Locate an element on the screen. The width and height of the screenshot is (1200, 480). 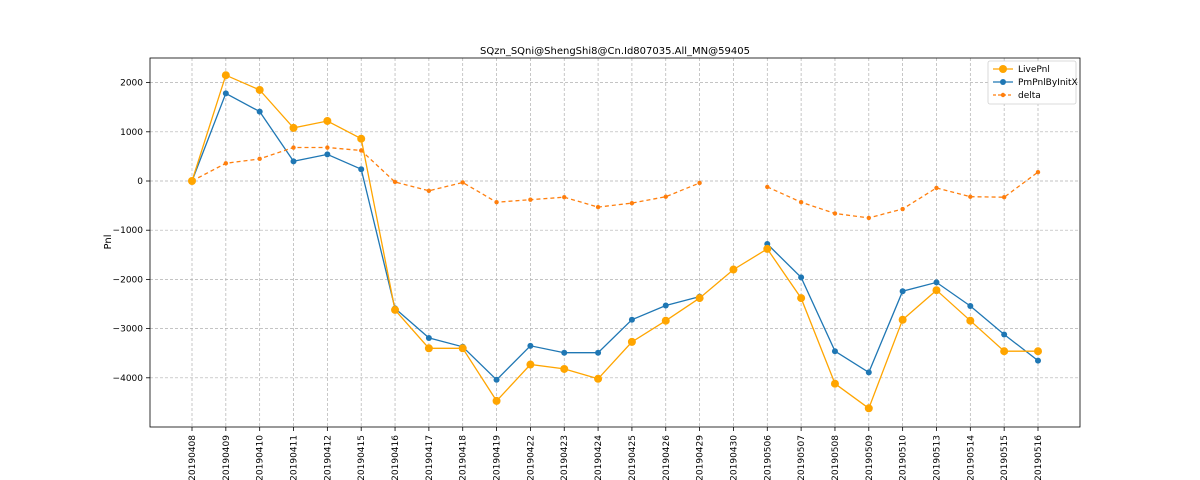
x-tick-label: 20190408 is located at coordinates (193, 457).